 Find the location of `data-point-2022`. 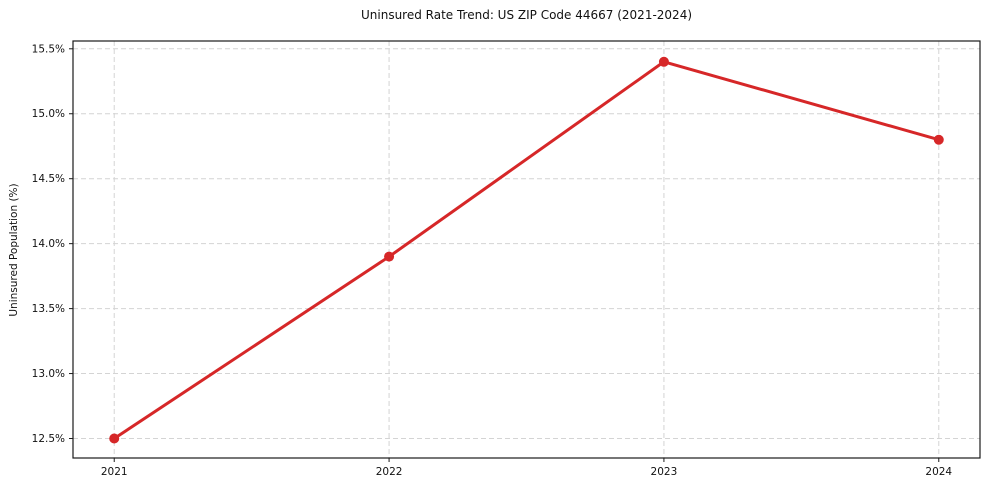

data-point-2022 is located at coordinates (389, 256).